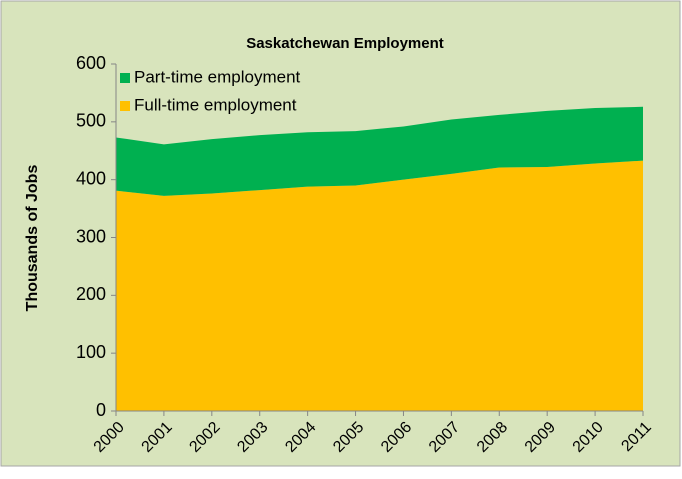 The width and height of the screenshot is (682, 479). Describe the element at coordinates (91, 121) in the screenshot. I see `y-tick-label: 500` at that location.